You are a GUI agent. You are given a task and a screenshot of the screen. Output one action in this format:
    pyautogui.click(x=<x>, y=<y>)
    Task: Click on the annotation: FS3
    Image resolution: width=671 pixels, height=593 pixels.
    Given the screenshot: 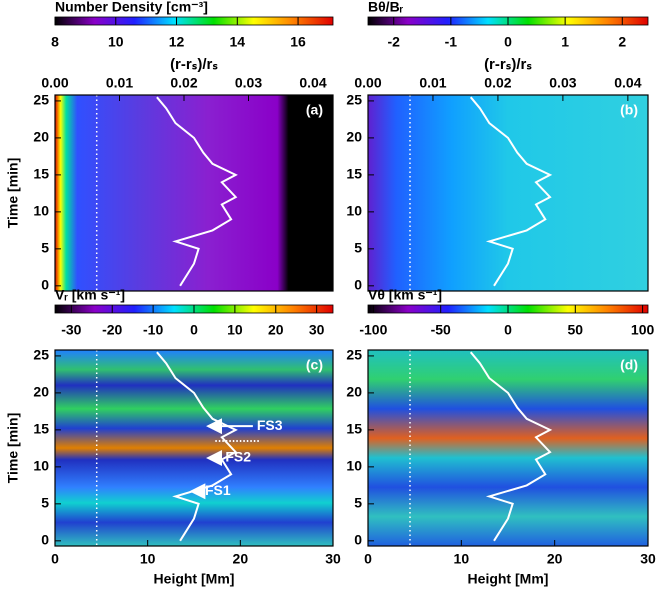 What is the action you would take?
    pyautogui.click(x=270, y=425)
    